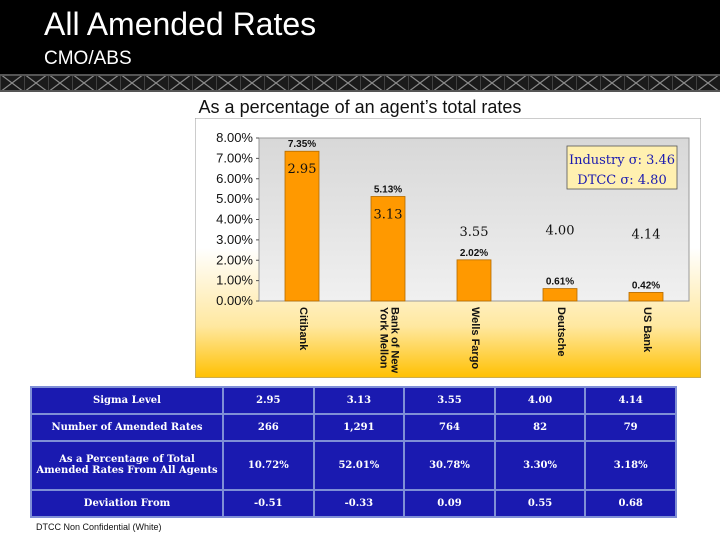  Describe the element at coordinates (540, 427) in the screenshot. I see `table-cell: 82` at that location.